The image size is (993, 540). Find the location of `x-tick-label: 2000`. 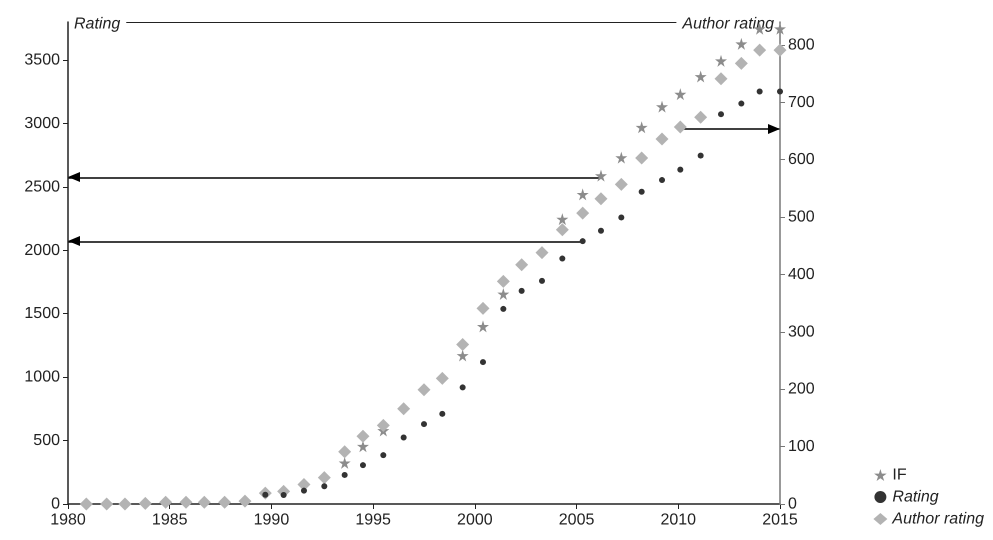

x-tick-label: 2000 is located at coordinates (475, 520).